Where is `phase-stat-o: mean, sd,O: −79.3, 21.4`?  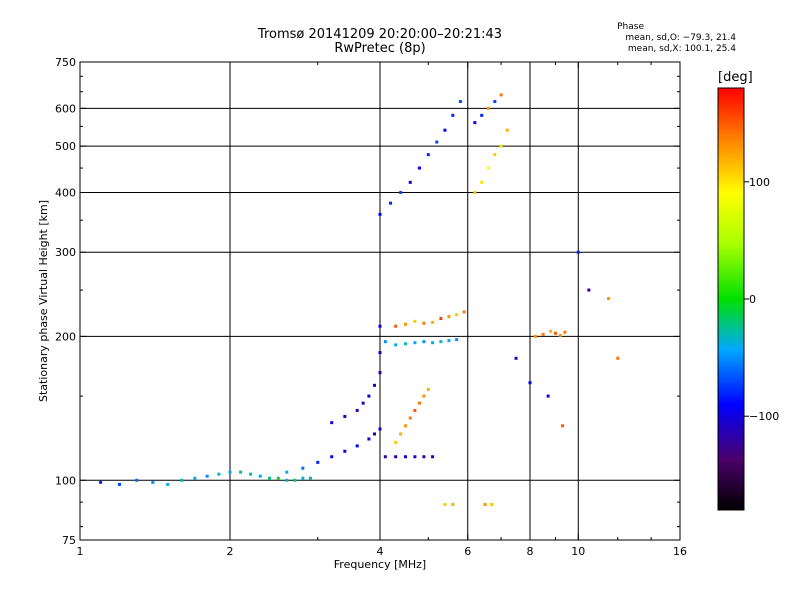 phase-stat-o: mean, sd,O: −79.3, 21.4 is located at coordinates (680, 38).